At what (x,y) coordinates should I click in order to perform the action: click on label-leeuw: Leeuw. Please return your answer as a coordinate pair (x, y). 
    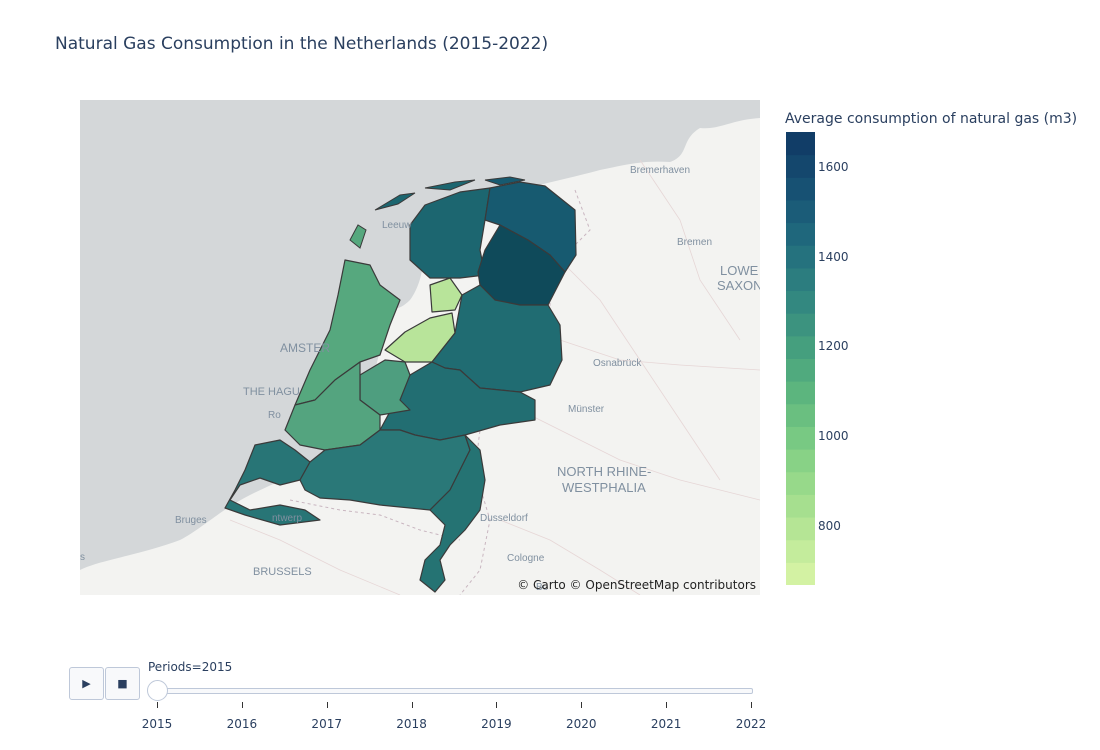
    Looking at the image, I should click on (397, 225).